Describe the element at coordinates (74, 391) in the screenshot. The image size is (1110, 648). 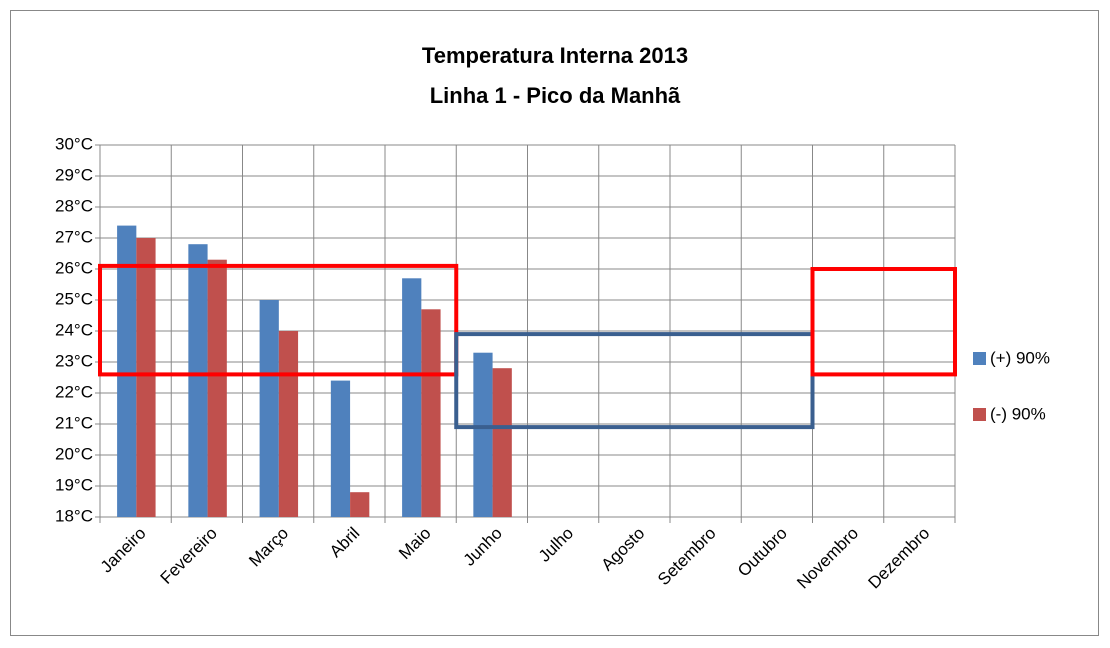
I see `y-tick-label: 22°C` at that location.